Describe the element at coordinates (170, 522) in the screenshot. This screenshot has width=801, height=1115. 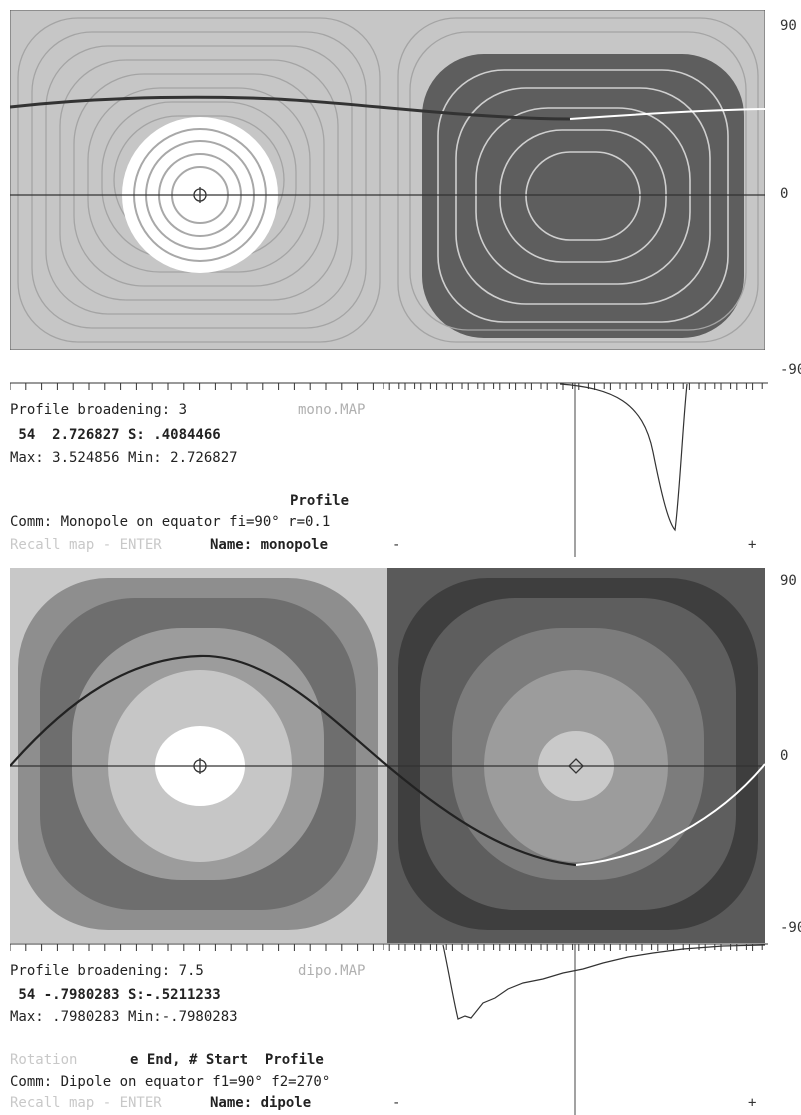
I see `comment-line: Comm: Monopole on equator fi=90° r=0.1` at that location.